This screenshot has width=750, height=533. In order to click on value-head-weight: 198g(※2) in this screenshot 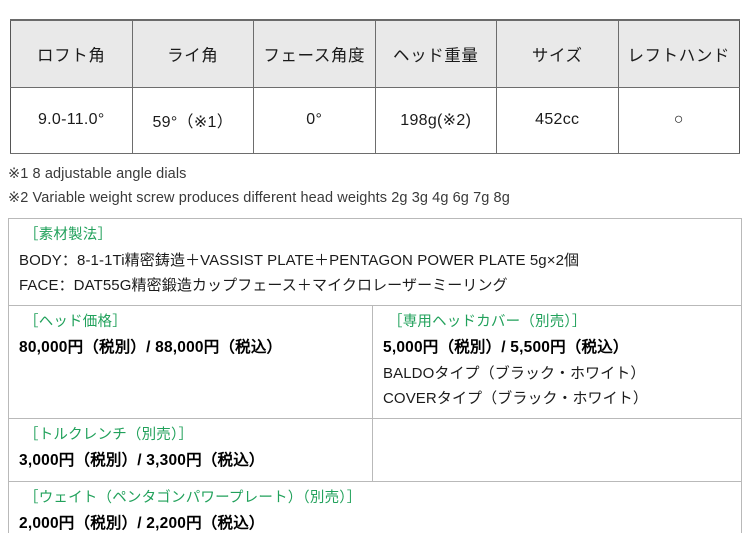, I will do `click(435, 120)`.